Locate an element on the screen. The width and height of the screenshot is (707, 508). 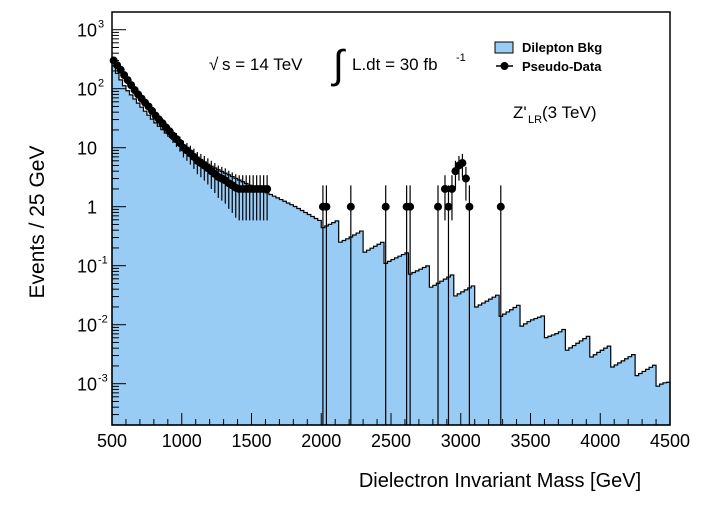
x-axis-title: Dielectron Invariant Mass [GeV] is located at coordinates (500, 481).